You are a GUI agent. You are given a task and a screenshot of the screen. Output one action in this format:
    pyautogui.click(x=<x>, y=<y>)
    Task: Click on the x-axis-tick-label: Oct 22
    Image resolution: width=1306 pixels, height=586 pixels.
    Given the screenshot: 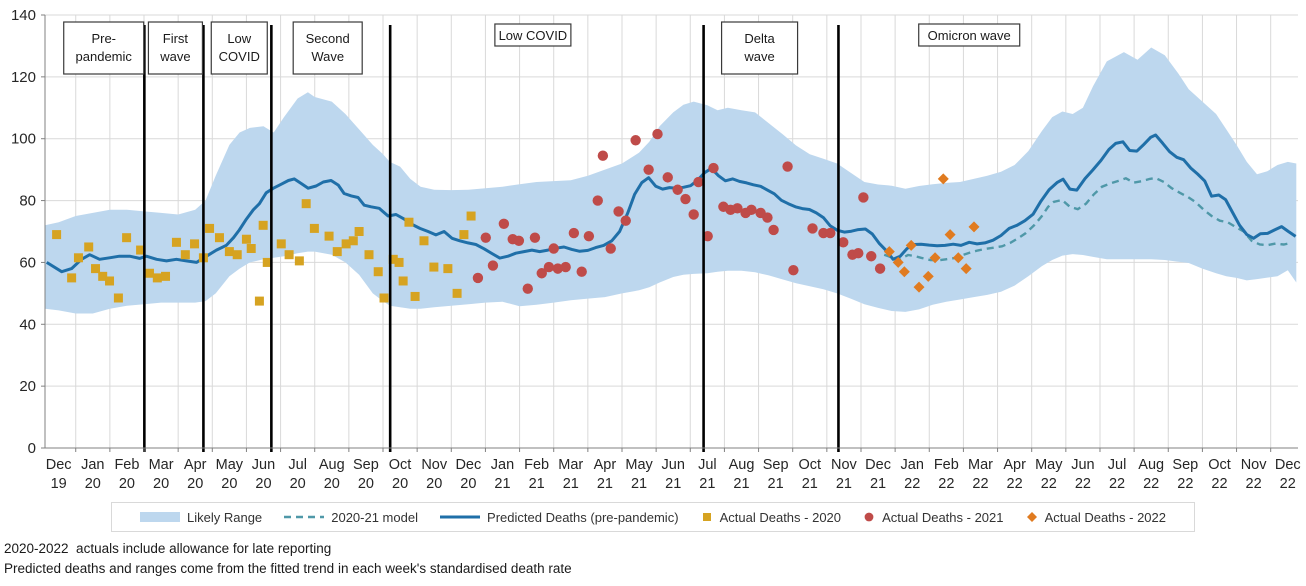 What is the action you would take?
    pyautogui.click(x=1219, y=474)
    